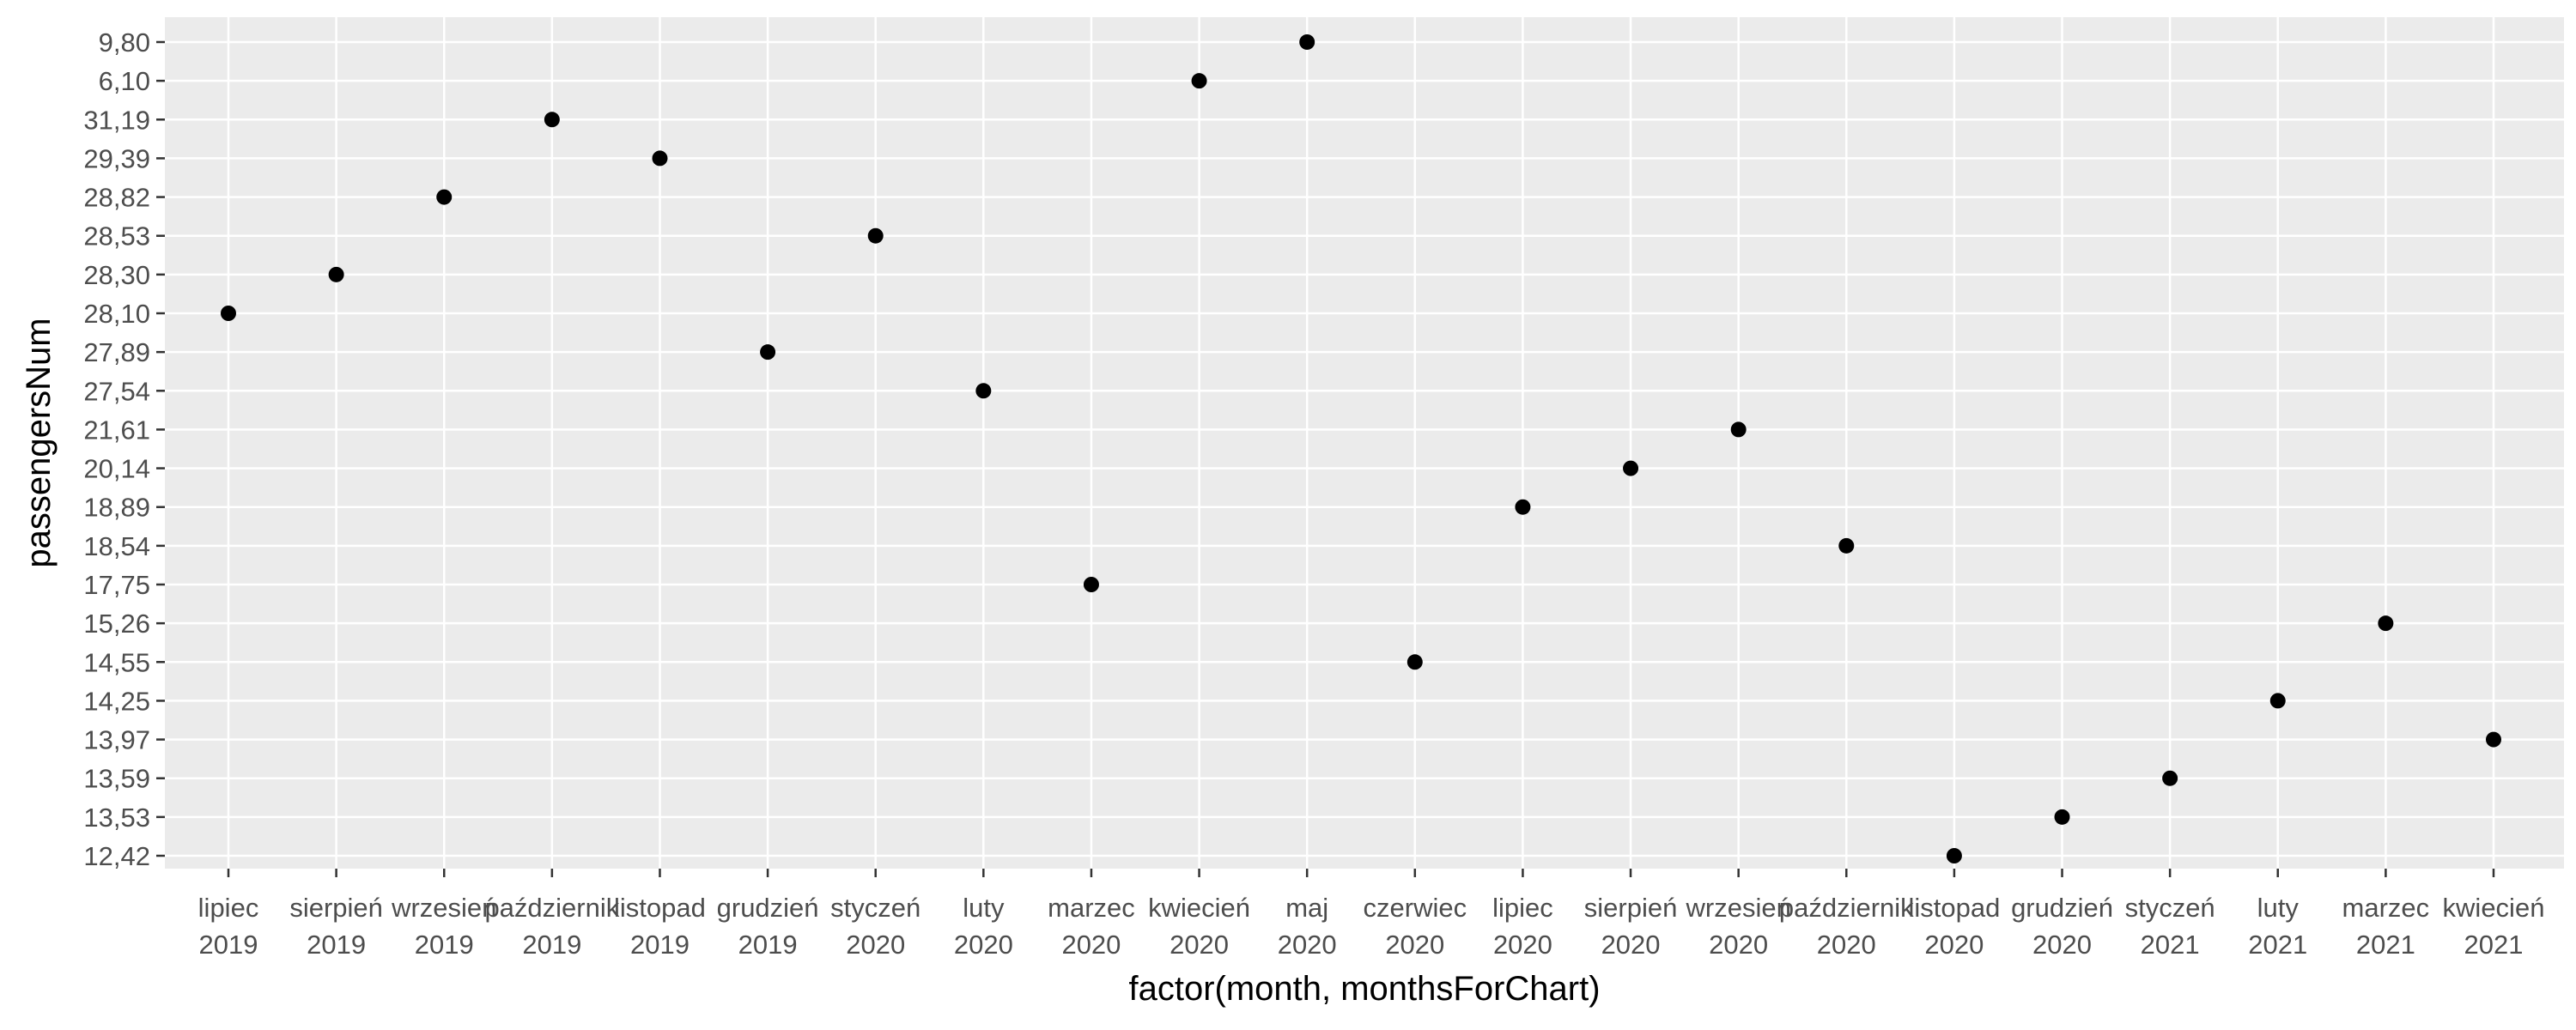  What do you see at coordinates (117, 198) in the screenshot?
I see `y-tick-label: 28,82` at bounding box center [117, 198].